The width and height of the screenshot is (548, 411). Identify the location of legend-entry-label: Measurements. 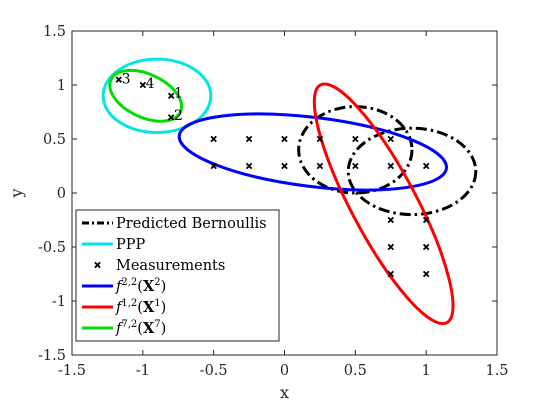
(170, 266).